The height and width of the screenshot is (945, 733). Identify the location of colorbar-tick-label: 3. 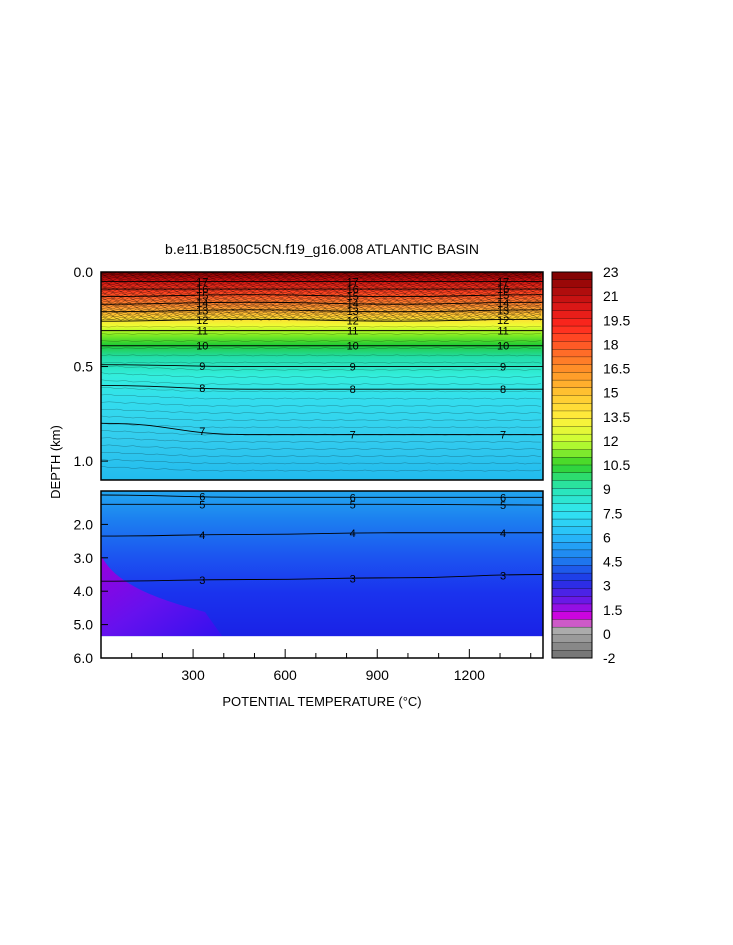
(607, 586).